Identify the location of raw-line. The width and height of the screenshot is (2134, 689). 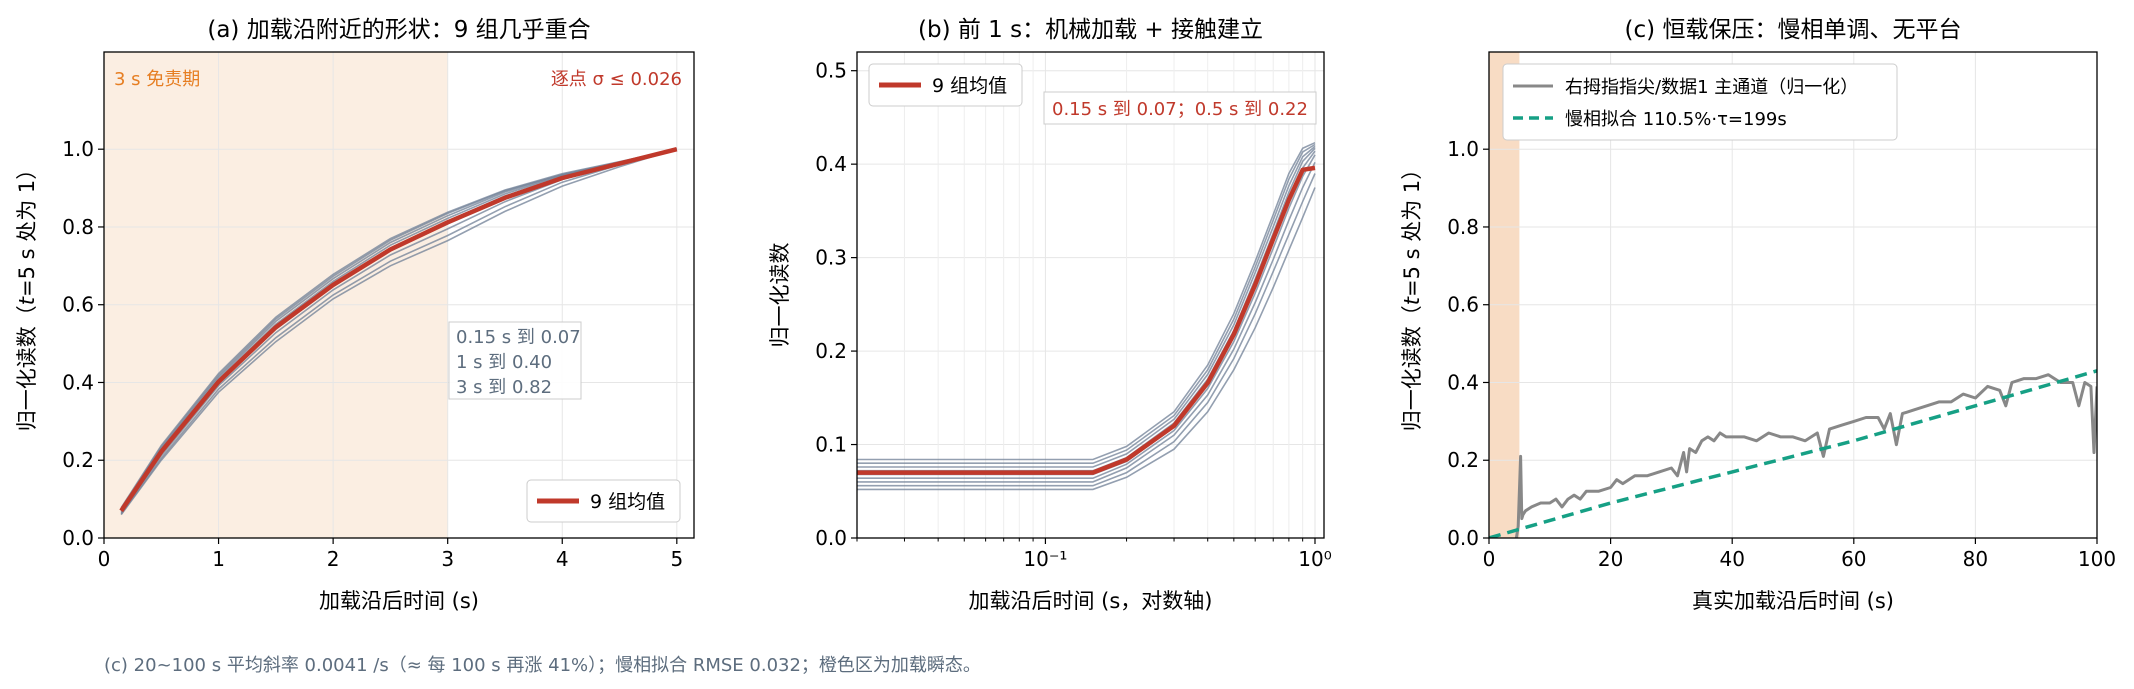
(1805, 455).